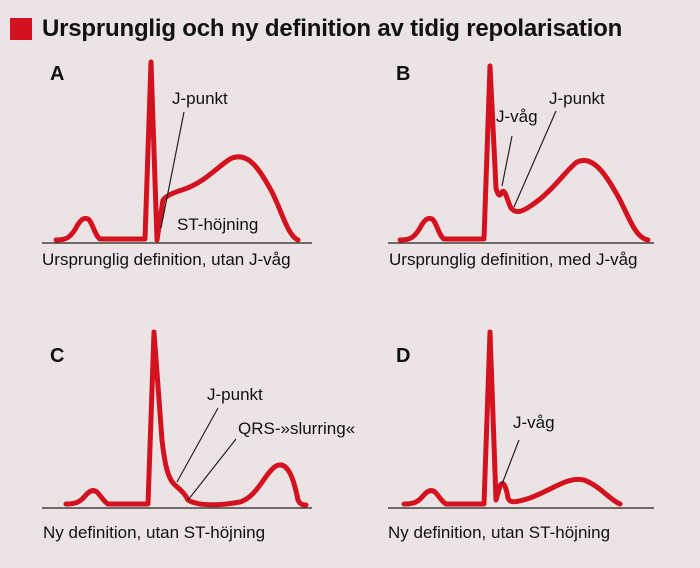 This screenshot has height=568, width=700. Describe the element at coordinates (217, 224) in the screenshot. I see `panel-a-st-hojning-label: ST-höjning` at that location.